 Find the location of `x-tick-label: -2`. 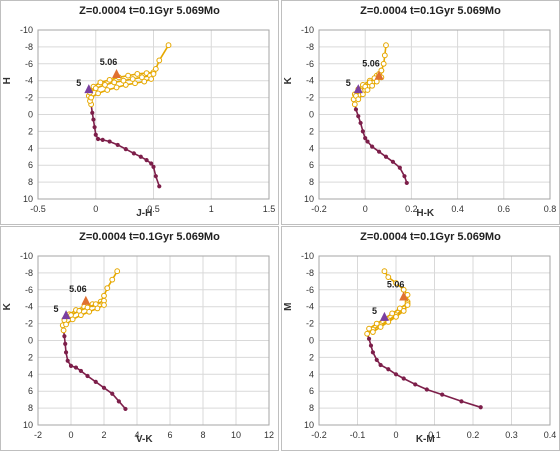

x-tick-label: -2 is located at coordinates (38, 435).